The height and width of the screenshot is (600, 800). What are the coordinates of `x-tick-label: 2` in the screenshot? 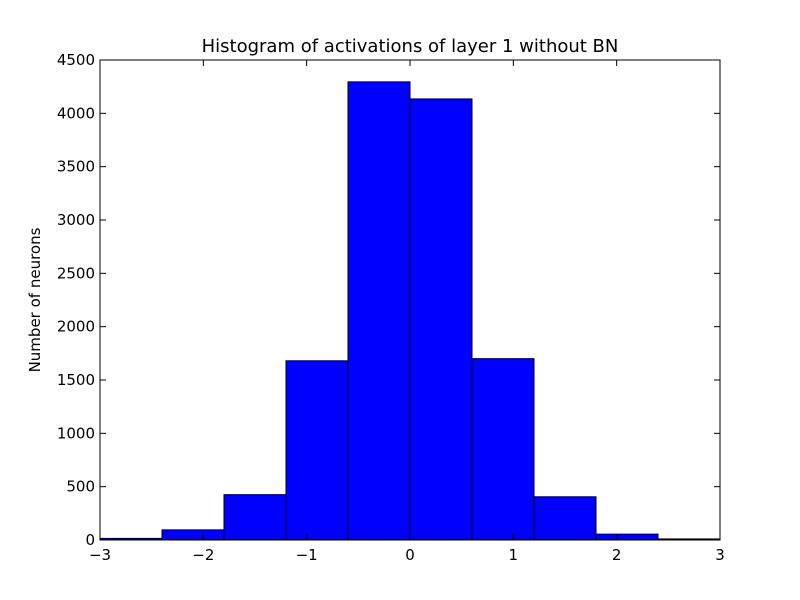 It's located at (617, 555).